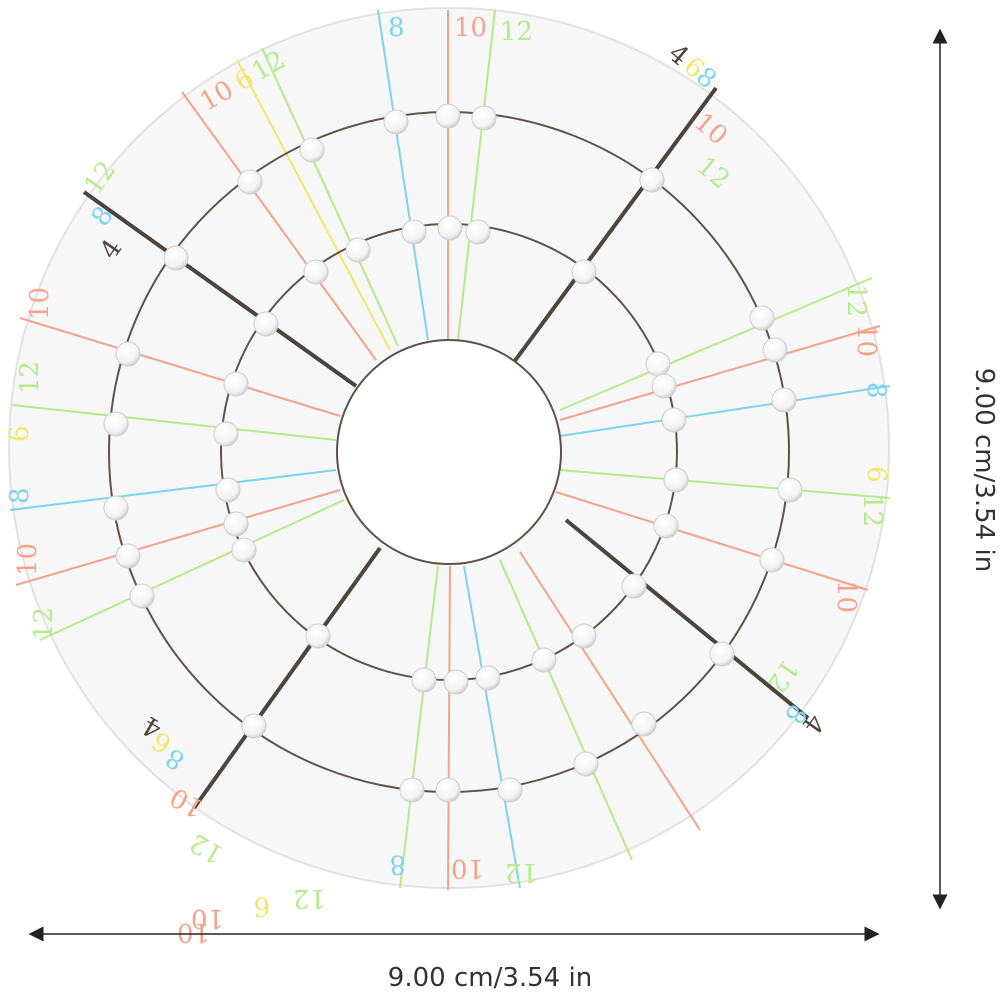 The image size is (1000, 993). Describe the element at coordinates (965, 469) in the screenshot. I see `height-dimension: 9.00 cm/3.54 in` at that location.